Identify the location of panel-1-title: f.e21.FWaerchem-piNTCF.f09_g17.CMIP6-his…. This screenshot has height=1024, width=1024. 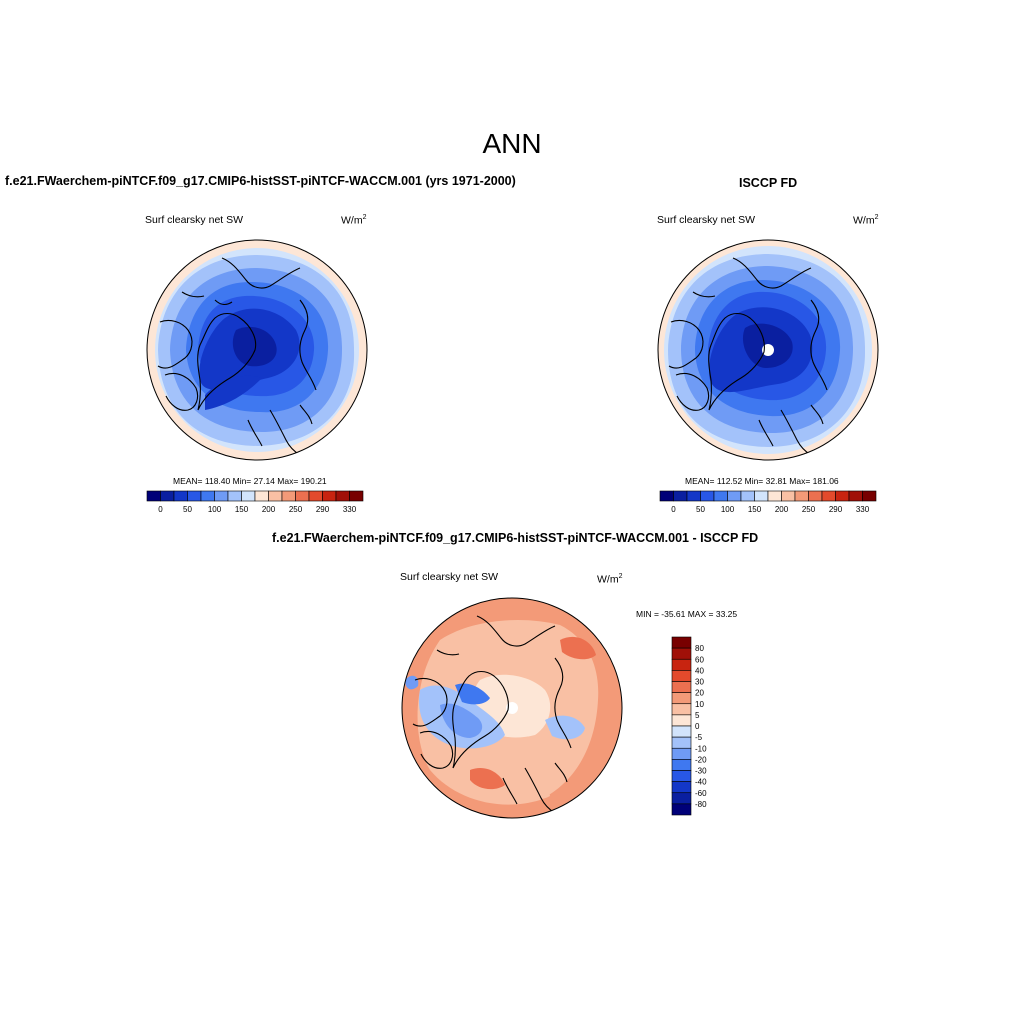
(260, 181).